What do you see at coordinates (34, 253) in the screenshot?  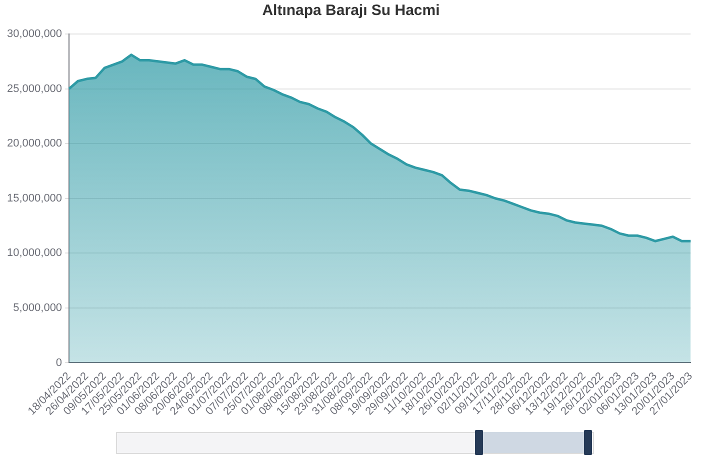 I see `y-tick-label: 10,000,000` at bounding box center [34, 253].